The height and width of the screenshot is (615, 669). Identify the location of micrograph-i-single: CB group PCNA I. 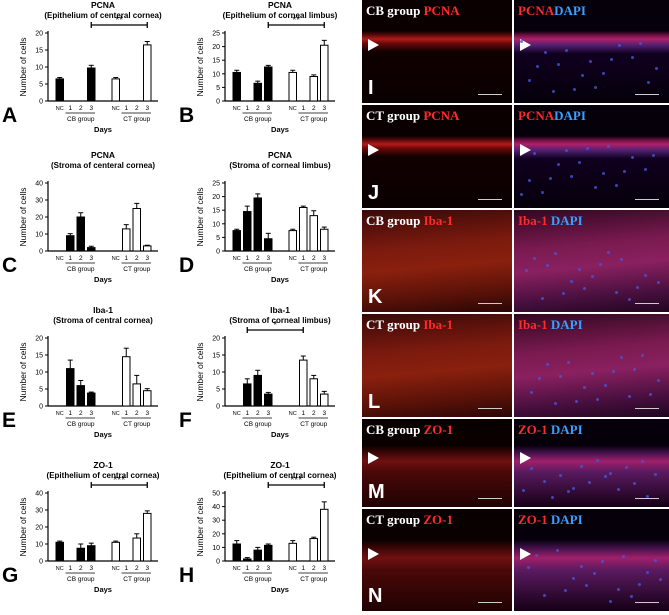
(437, 51).